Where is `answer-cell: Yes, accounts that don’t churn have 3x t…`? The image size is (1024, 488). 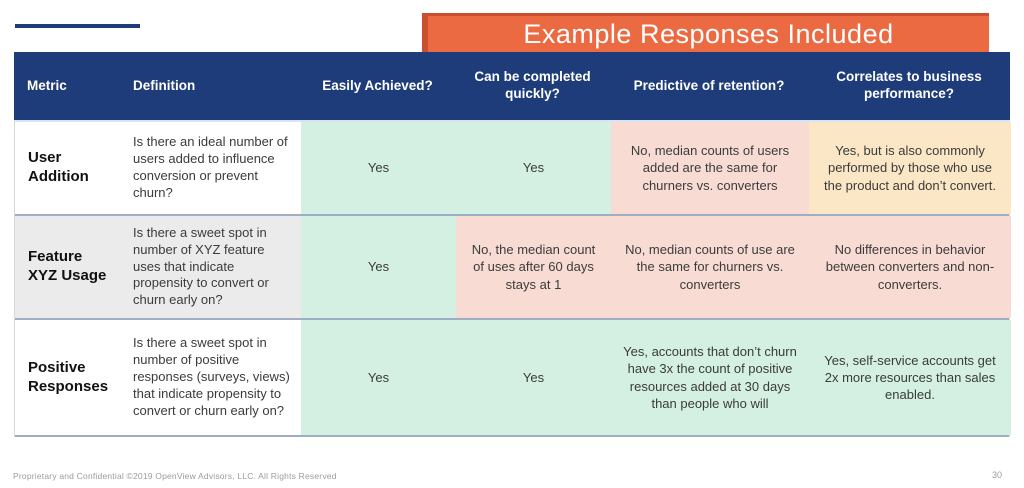
answer-cell: Yes, accounts that don’t churn have 3x t… is located at coordinates (710, 377).